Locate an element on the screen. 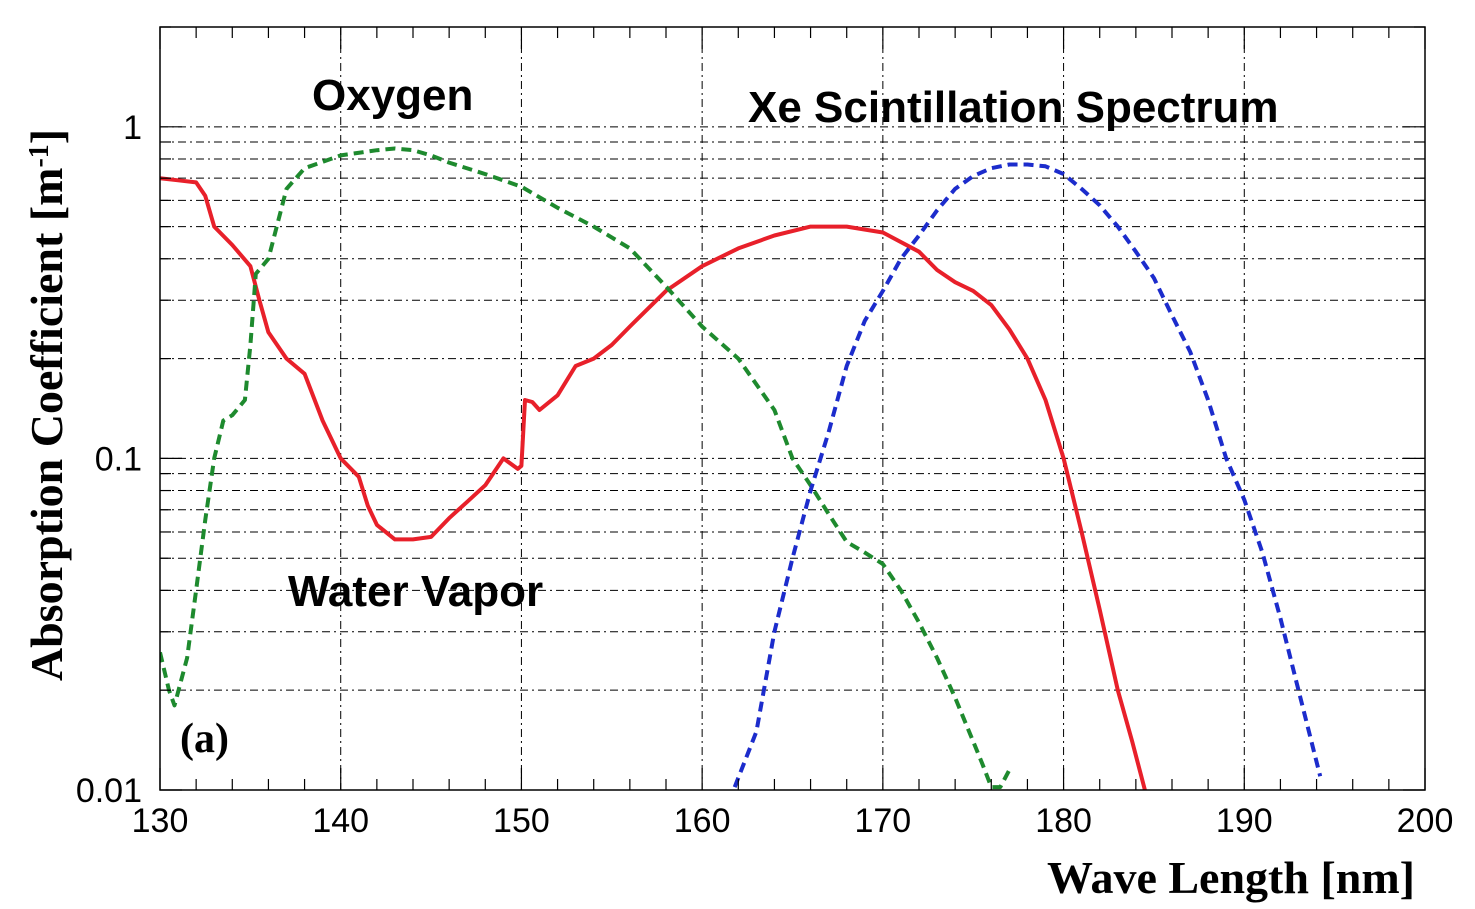 This screenshot has width=1475, height=909. y-axis-title-bracket: ] is located at coordinates (46, 136).